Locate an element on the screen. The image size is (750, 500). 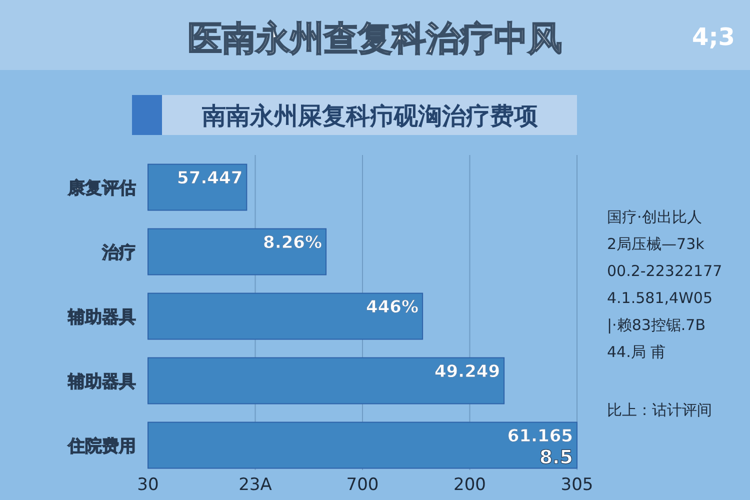
text: 200 is located at coordinates (470, 485).